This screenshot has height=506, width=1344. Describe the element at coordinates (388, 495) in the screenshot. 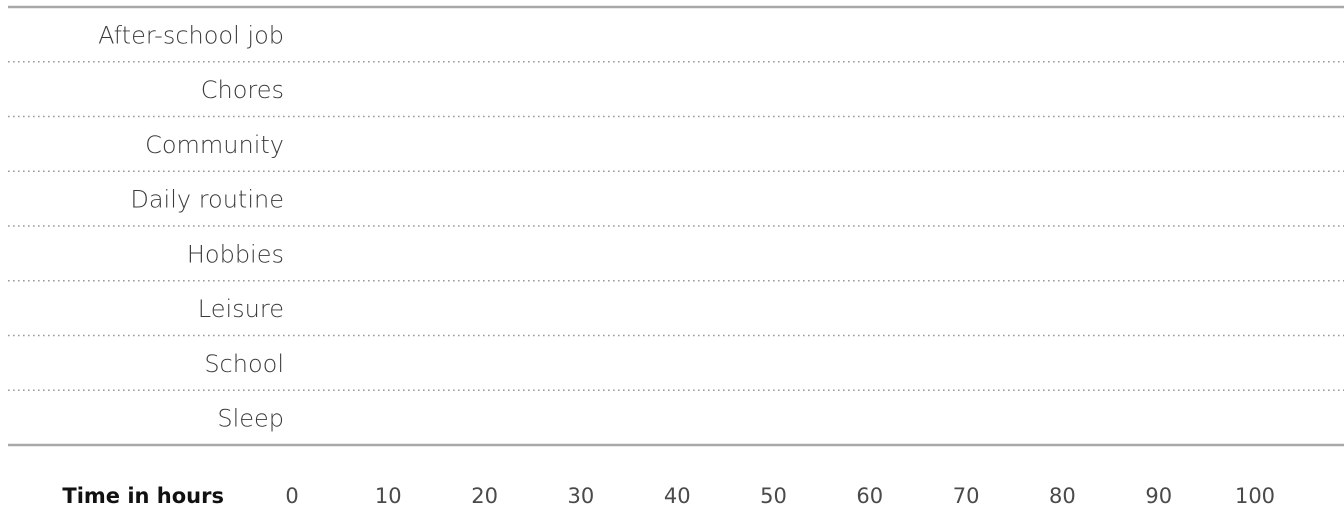

I see `x-tick-label: 10` at that location.